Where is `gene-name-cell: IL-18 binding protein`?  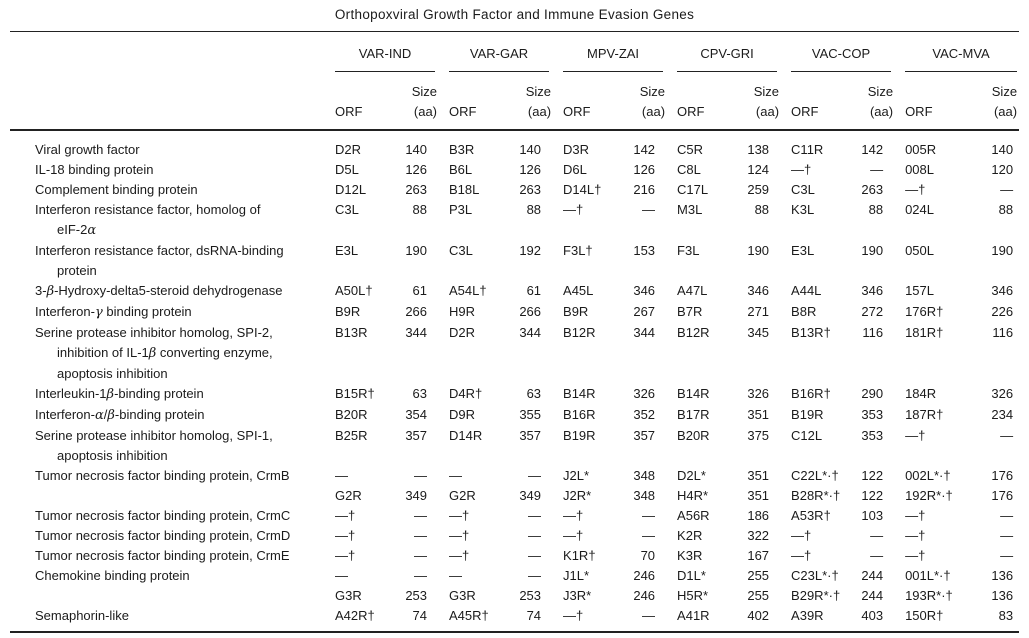 gene-name-cell: IL-18 binding protein is located at coordinates (172, 170).